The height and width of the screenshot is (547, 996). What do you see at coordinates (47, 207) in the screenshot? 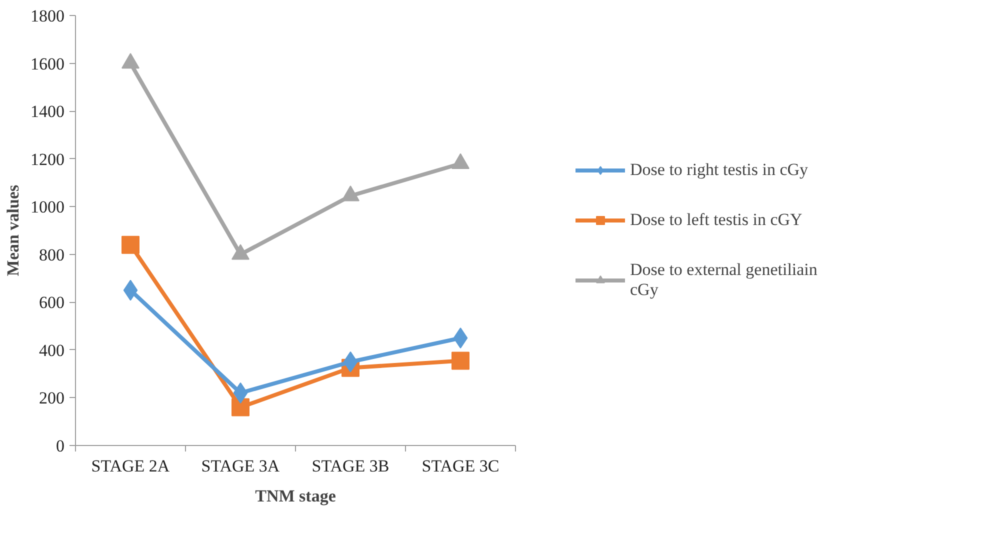
I see `y-tick-label: 1000` at bounding box center [47, 207].